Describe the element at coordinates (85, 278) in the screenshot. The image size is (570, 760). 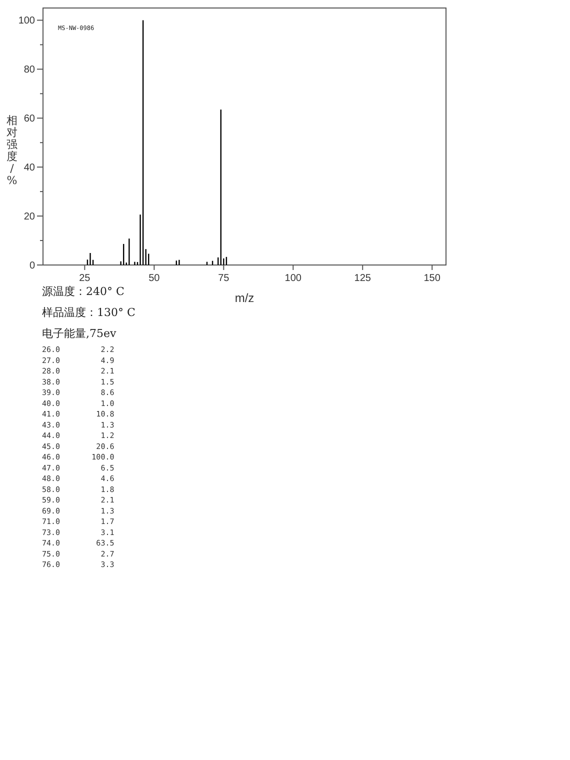
I see `x-tick-label: 25` at that location.